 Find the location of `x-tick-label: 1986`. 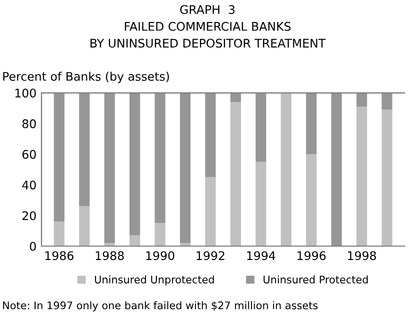

x-tick-label: 1986 is located at coordinates (59, 255).